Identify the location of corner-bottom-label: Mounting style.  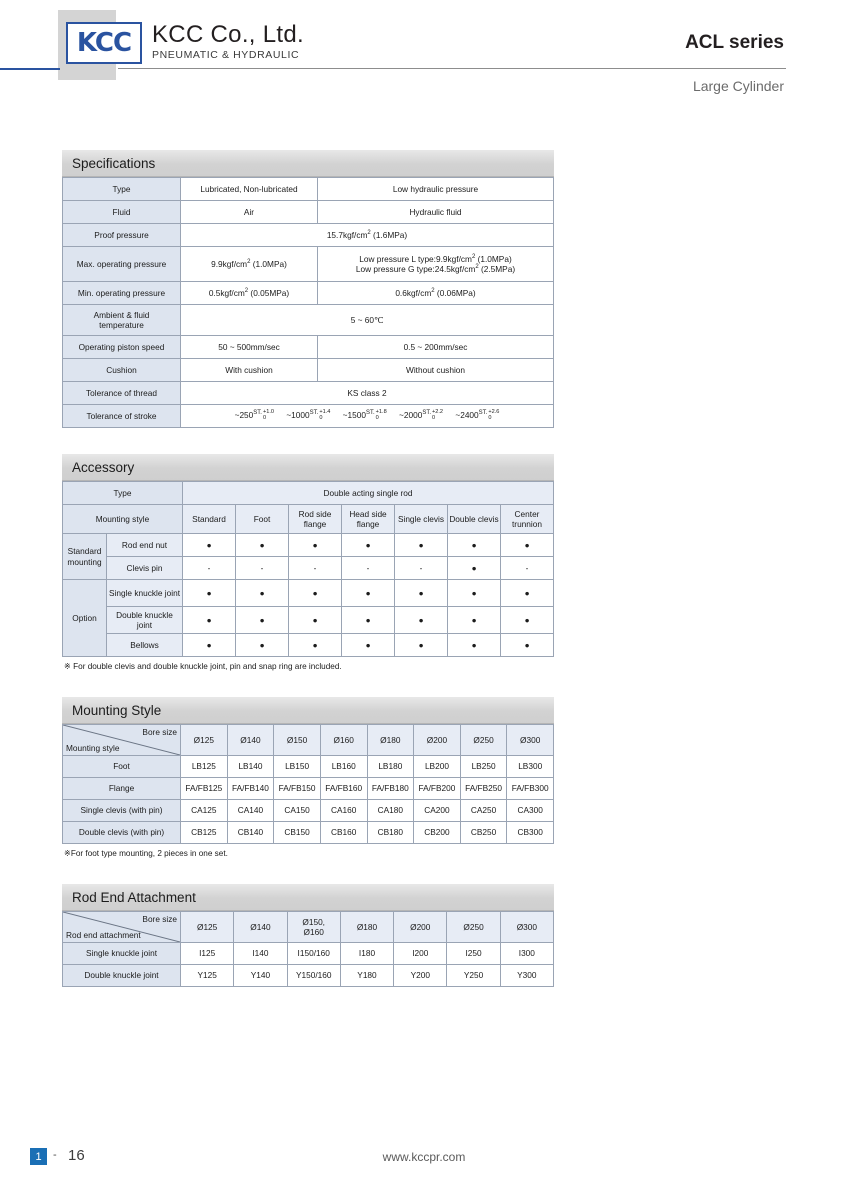
(93, 747).